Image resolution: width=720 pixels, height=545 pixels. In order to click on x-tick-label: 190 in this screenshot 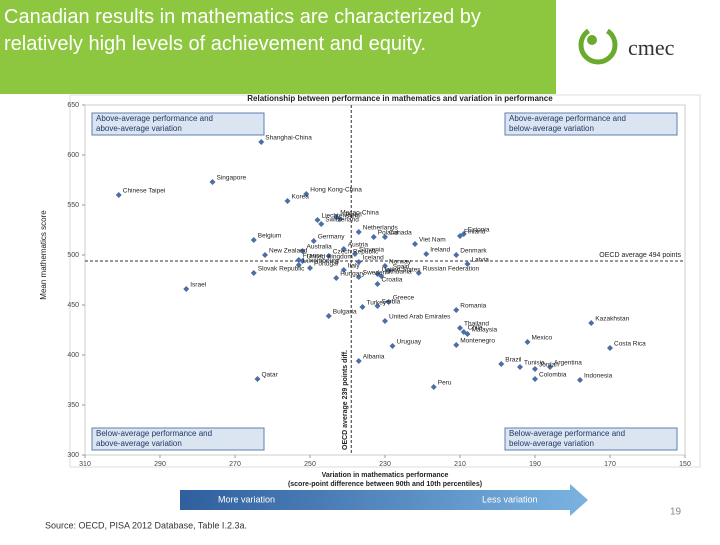, I will do `click(535, 464)`.